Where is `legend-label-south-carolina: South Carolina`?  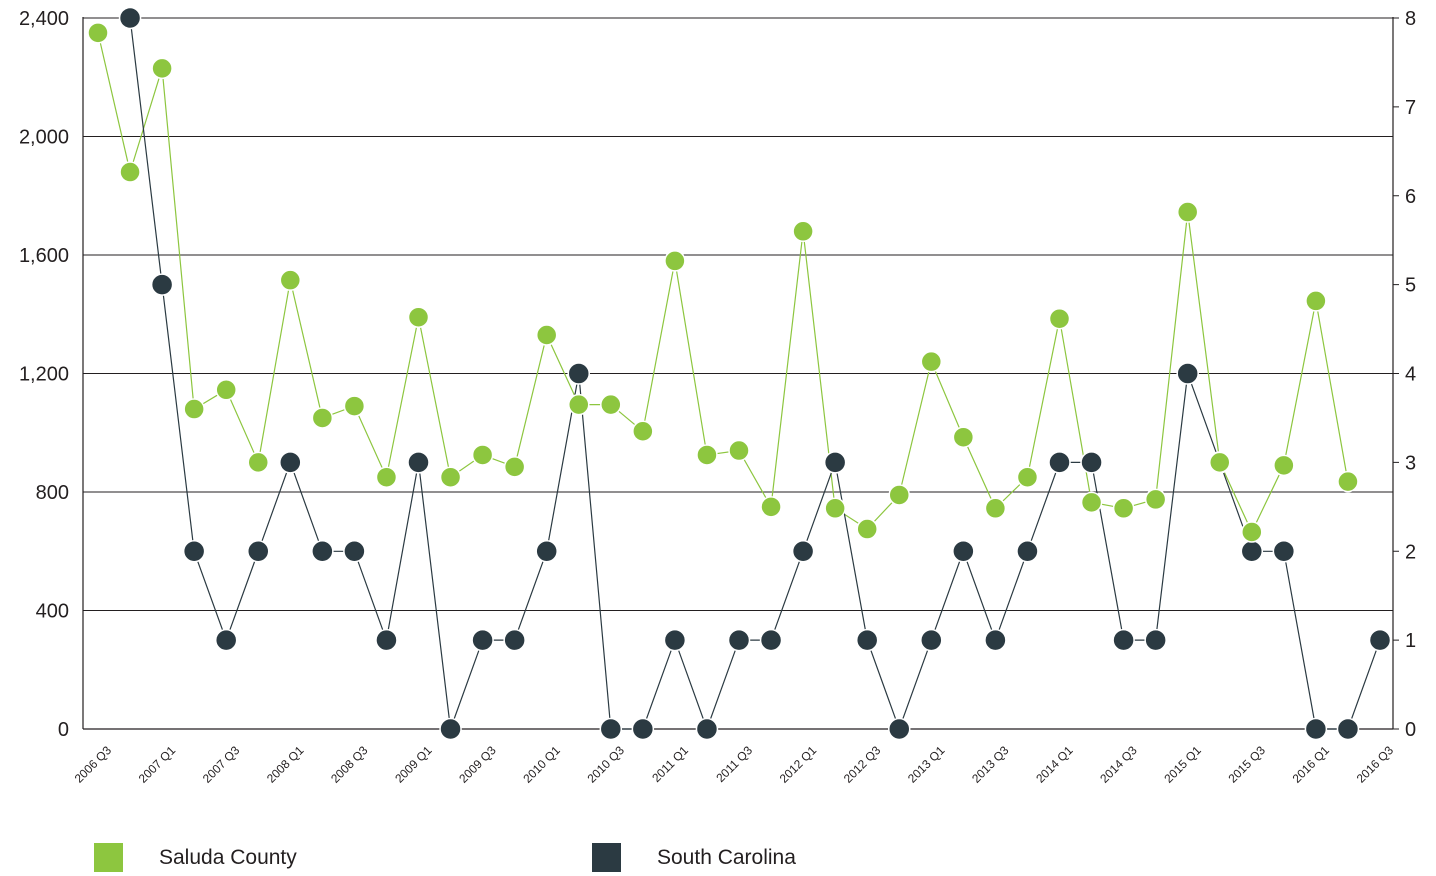 legend-label-south-carolina: South Carolina is located at coordinates (726, 857).